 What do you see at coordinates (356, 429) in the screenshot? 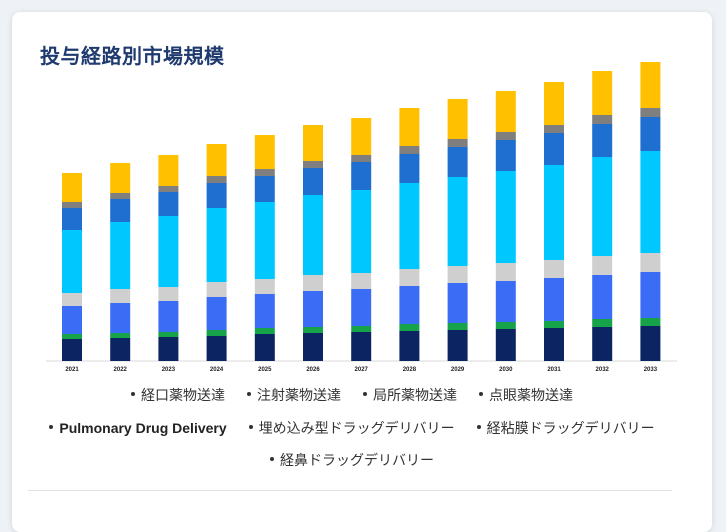
I see `legend-label: 埋め込み型ドラッグデリバリー` at bounding box center [356, 429].